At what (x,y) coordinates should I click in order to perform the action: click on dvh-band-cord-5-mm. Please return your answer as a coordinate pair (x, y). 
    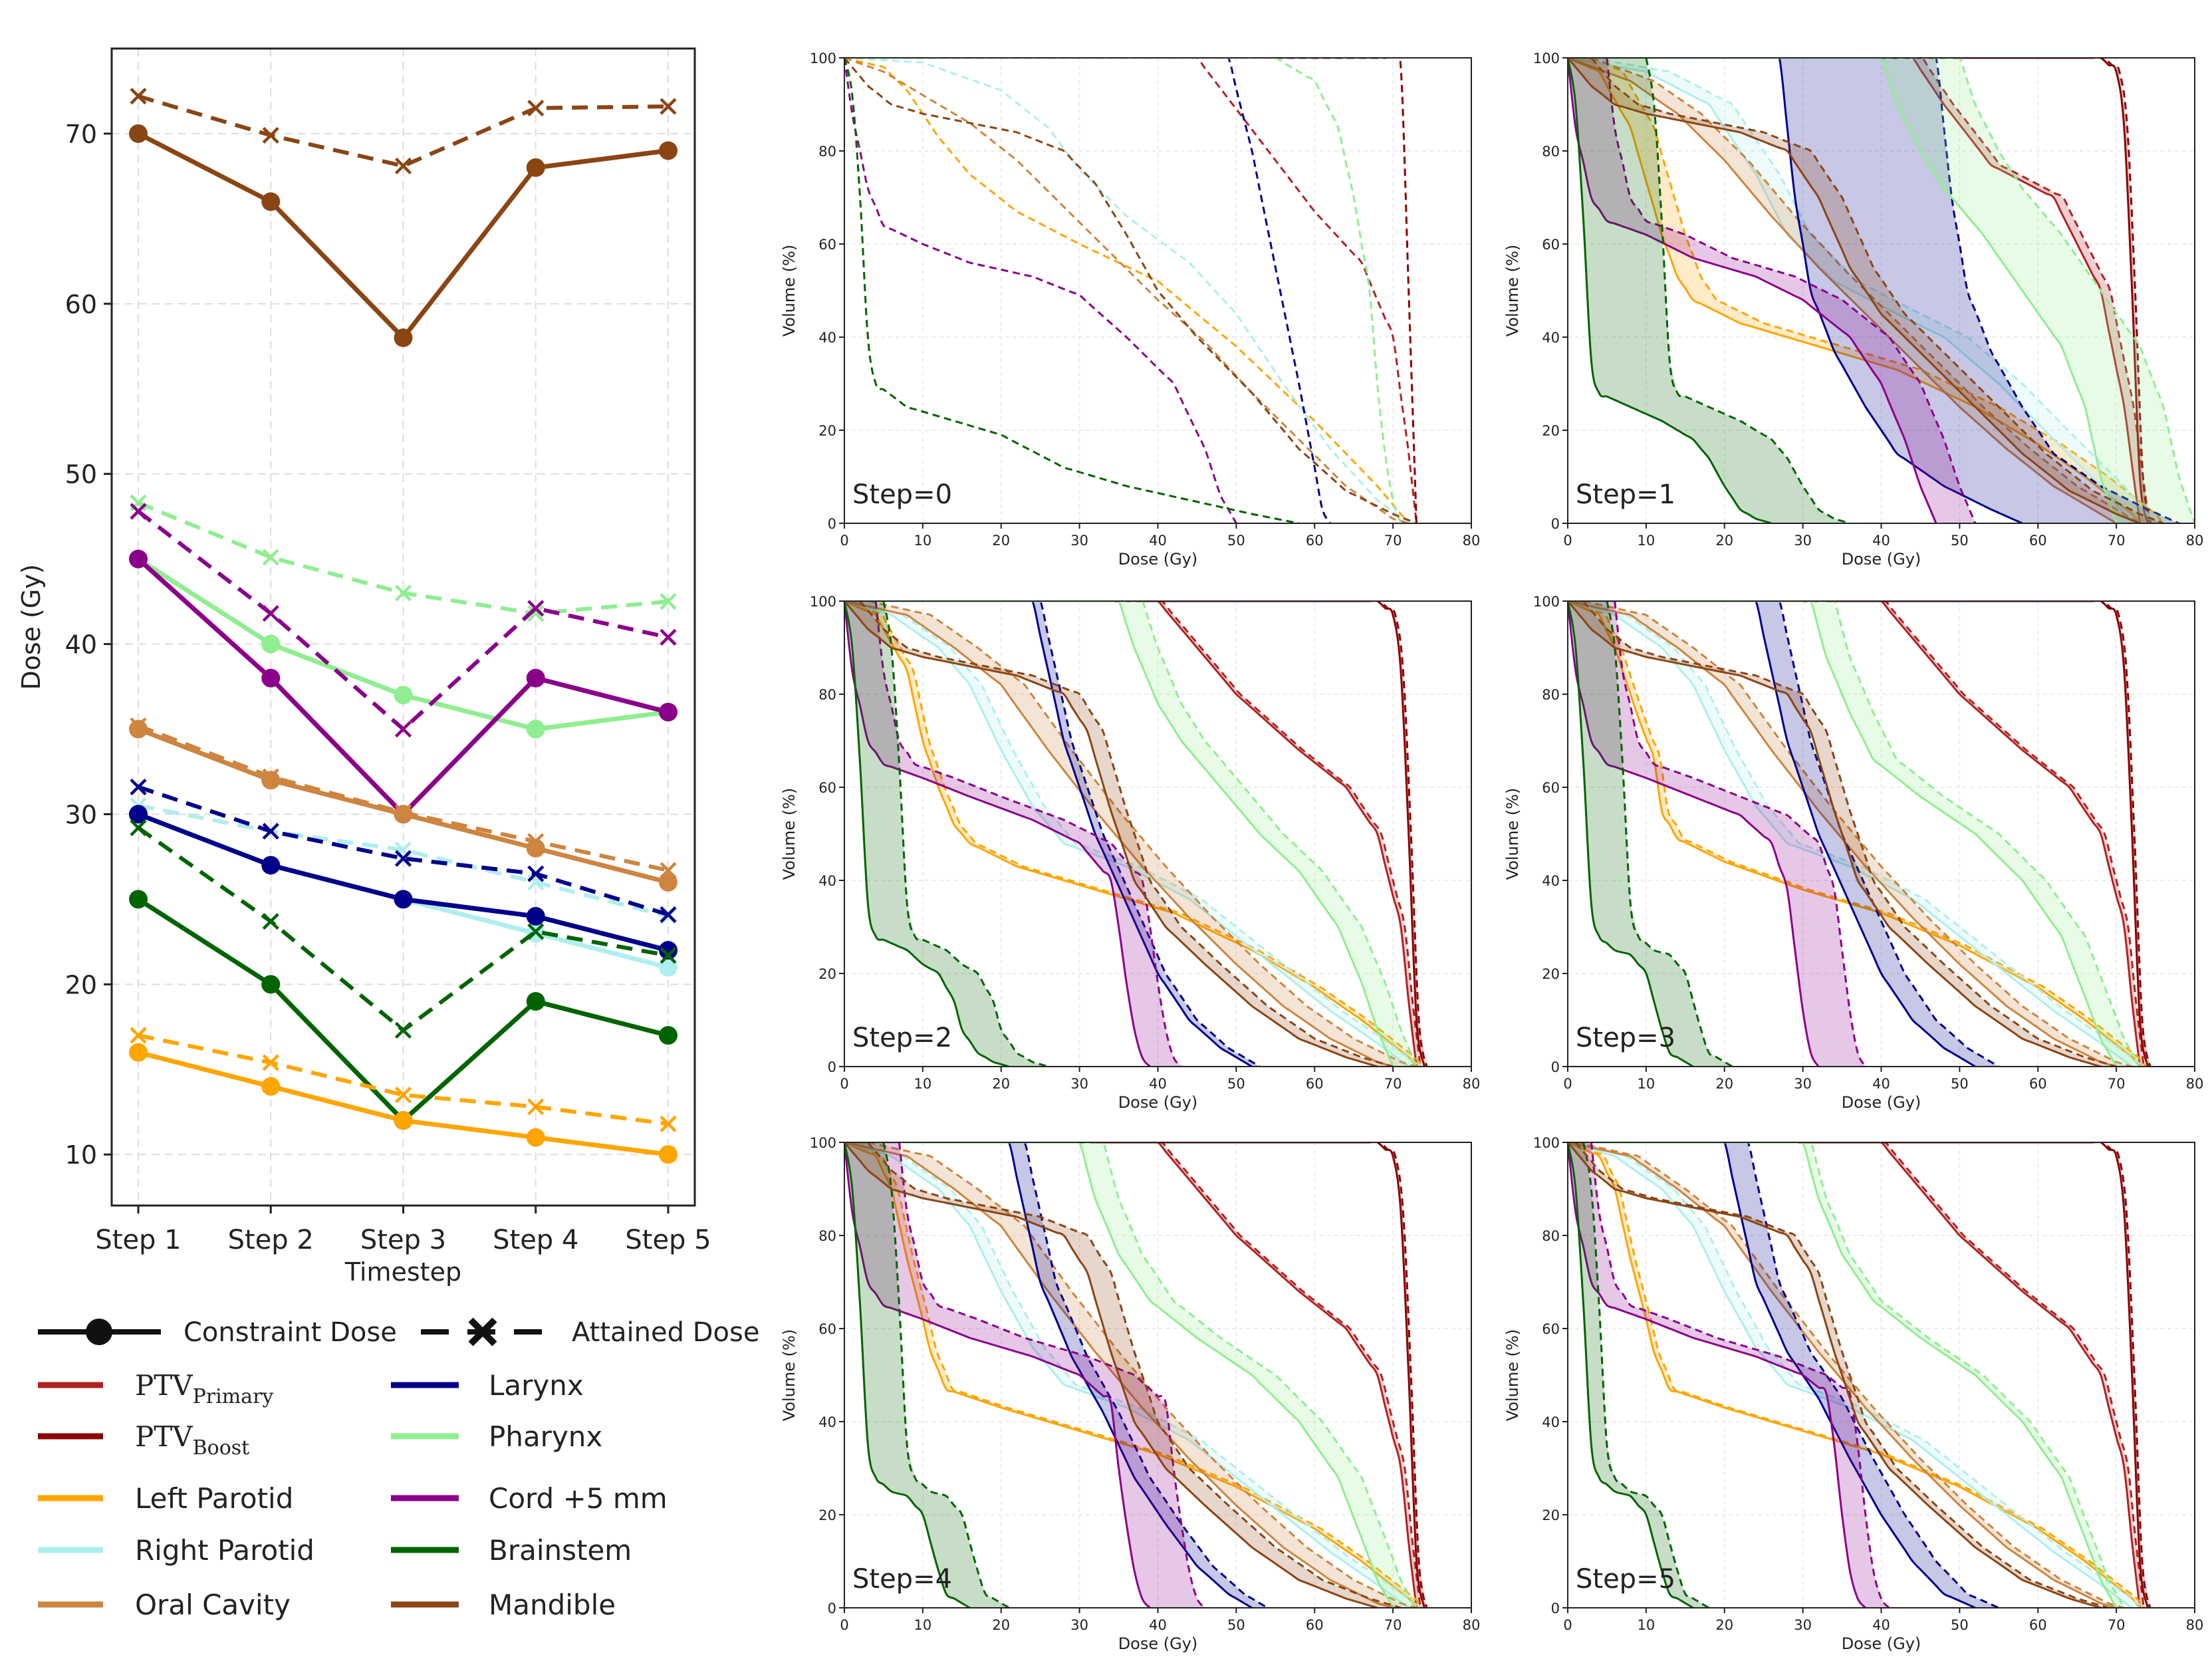
    Looking at the image, I should click on (1717, 834).